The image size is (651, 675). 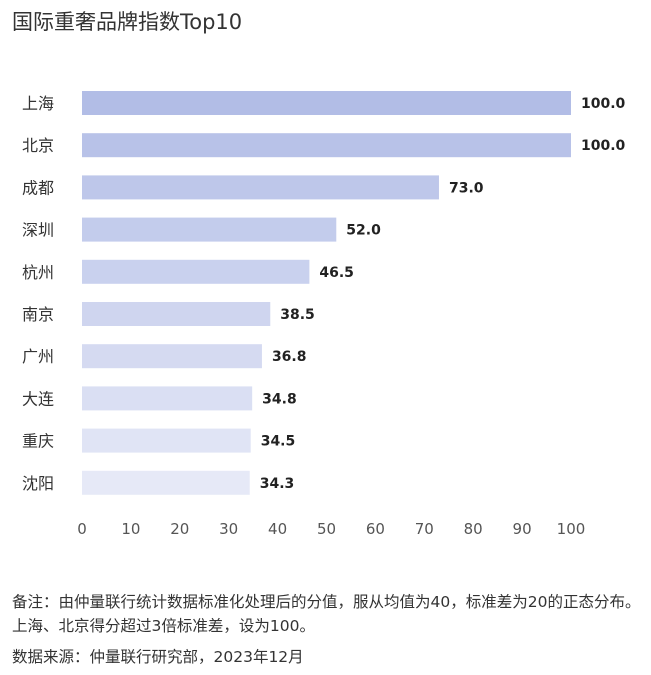 What do you see at coordinates (473, 529) in the screenshot?
I see `x-tick-label: 80` at bounding box center [473, 529].